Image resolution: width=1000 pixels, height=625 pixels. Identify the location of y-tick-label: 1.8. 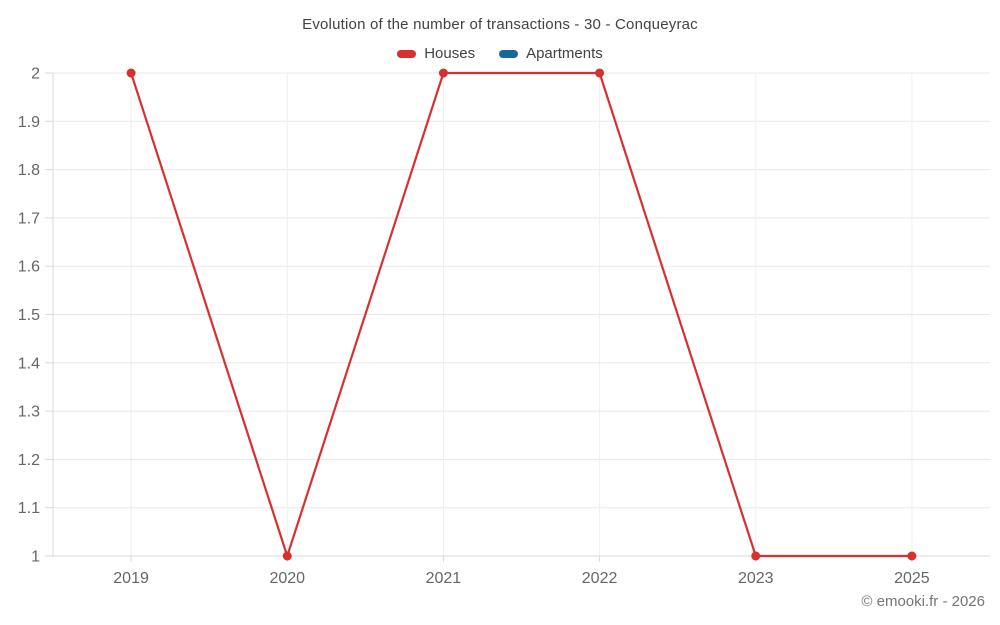
(29, 170).